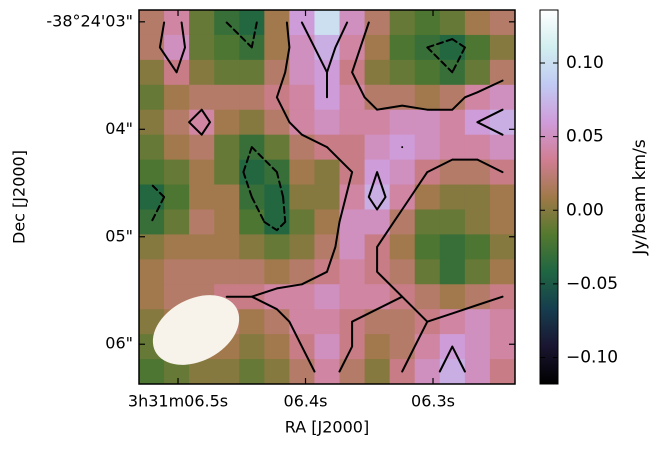 The image size is (664, 450). I want to click on y-label: Dec [J2000], so click(19, 197).